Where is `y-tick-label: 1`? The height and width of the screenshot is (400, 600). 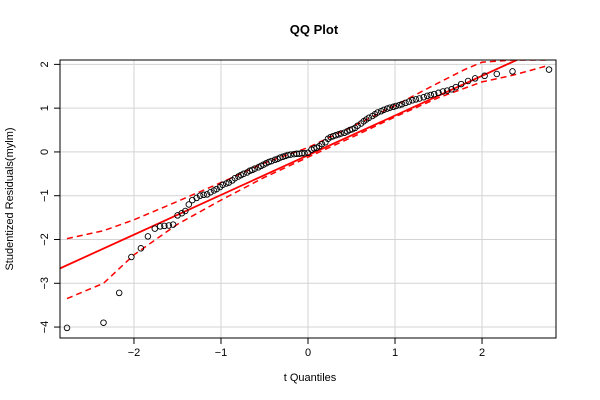
y-tick-label: 1 is located at coordinates (45, 108).